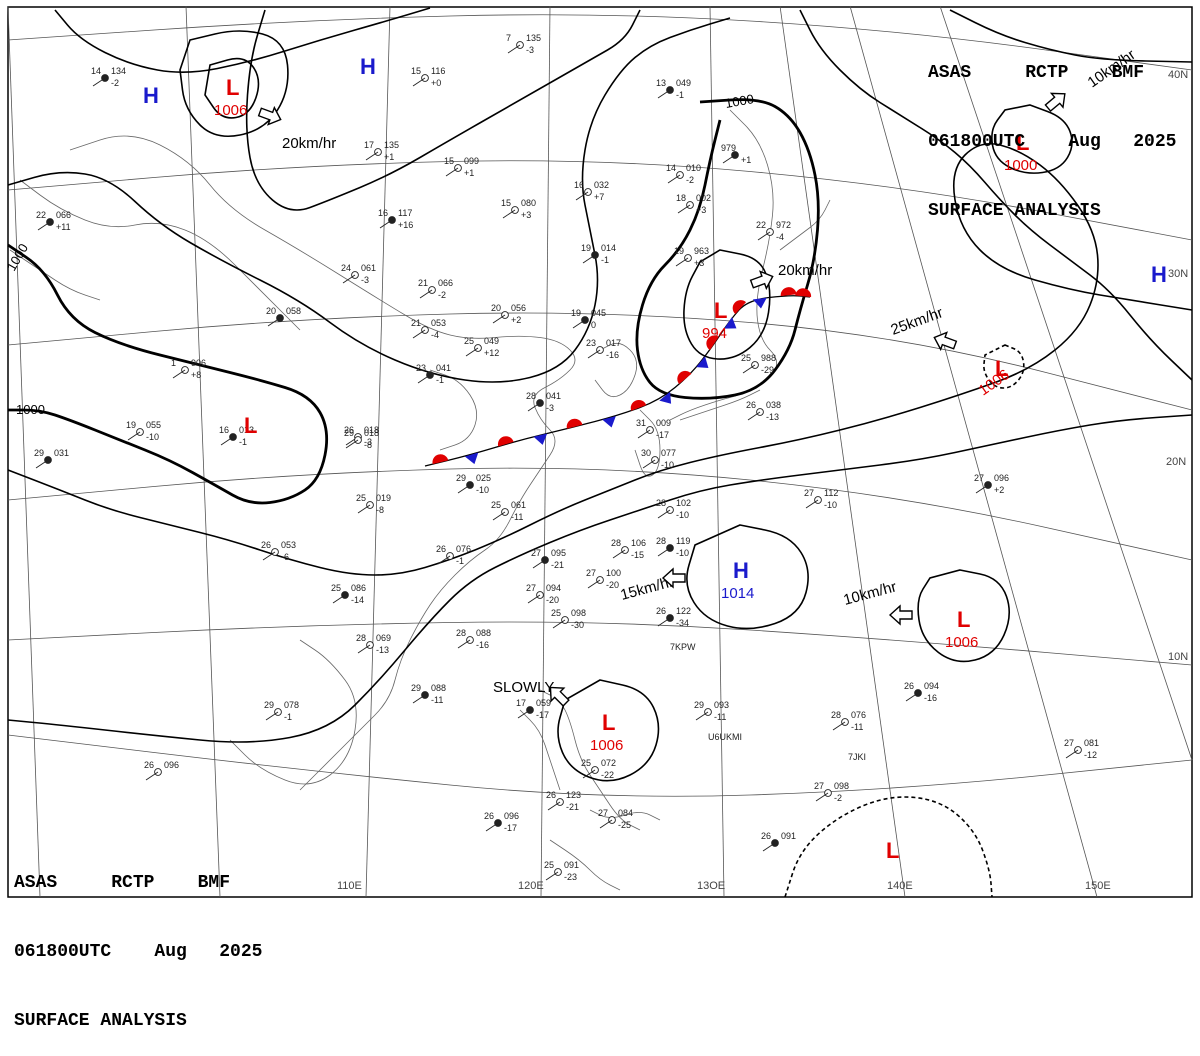 The height and width of the screenshot is (1056, 1200). I want to click on station-plot: 25 098 -30, so click(568, 619).